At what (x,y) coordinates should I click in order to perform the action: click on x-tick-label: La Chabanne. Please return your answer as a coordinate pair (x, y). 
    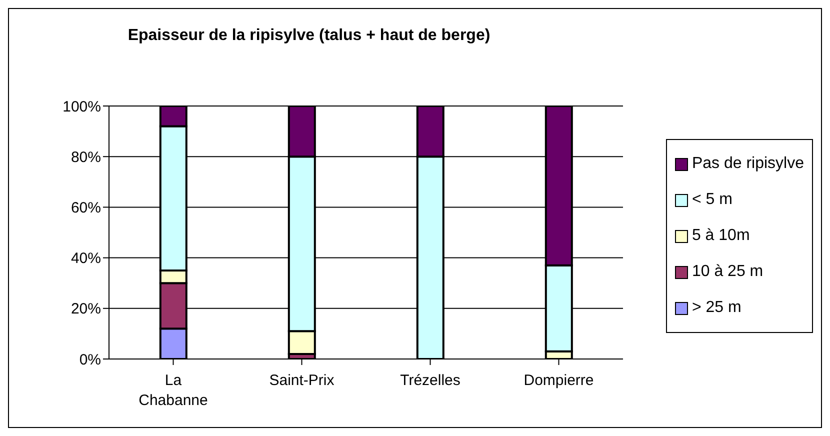
    Looking at the image, I should click on (173, 390).